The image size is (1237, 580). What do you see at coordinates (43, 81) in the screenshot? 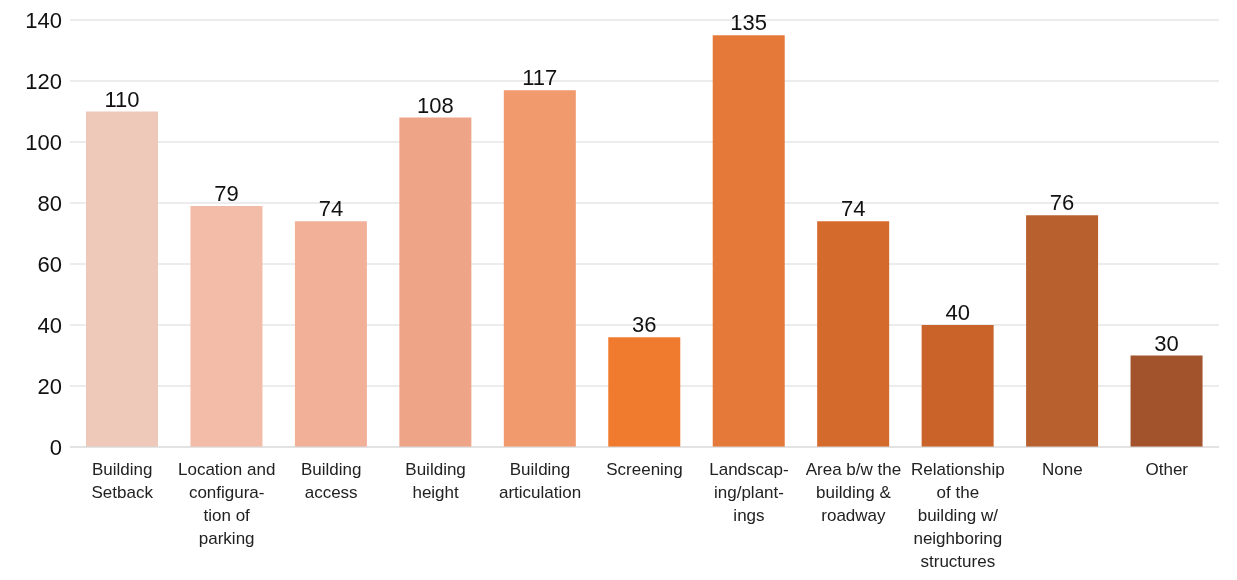
I see `y-tick-label: 120` at bounding box center [43, 81].